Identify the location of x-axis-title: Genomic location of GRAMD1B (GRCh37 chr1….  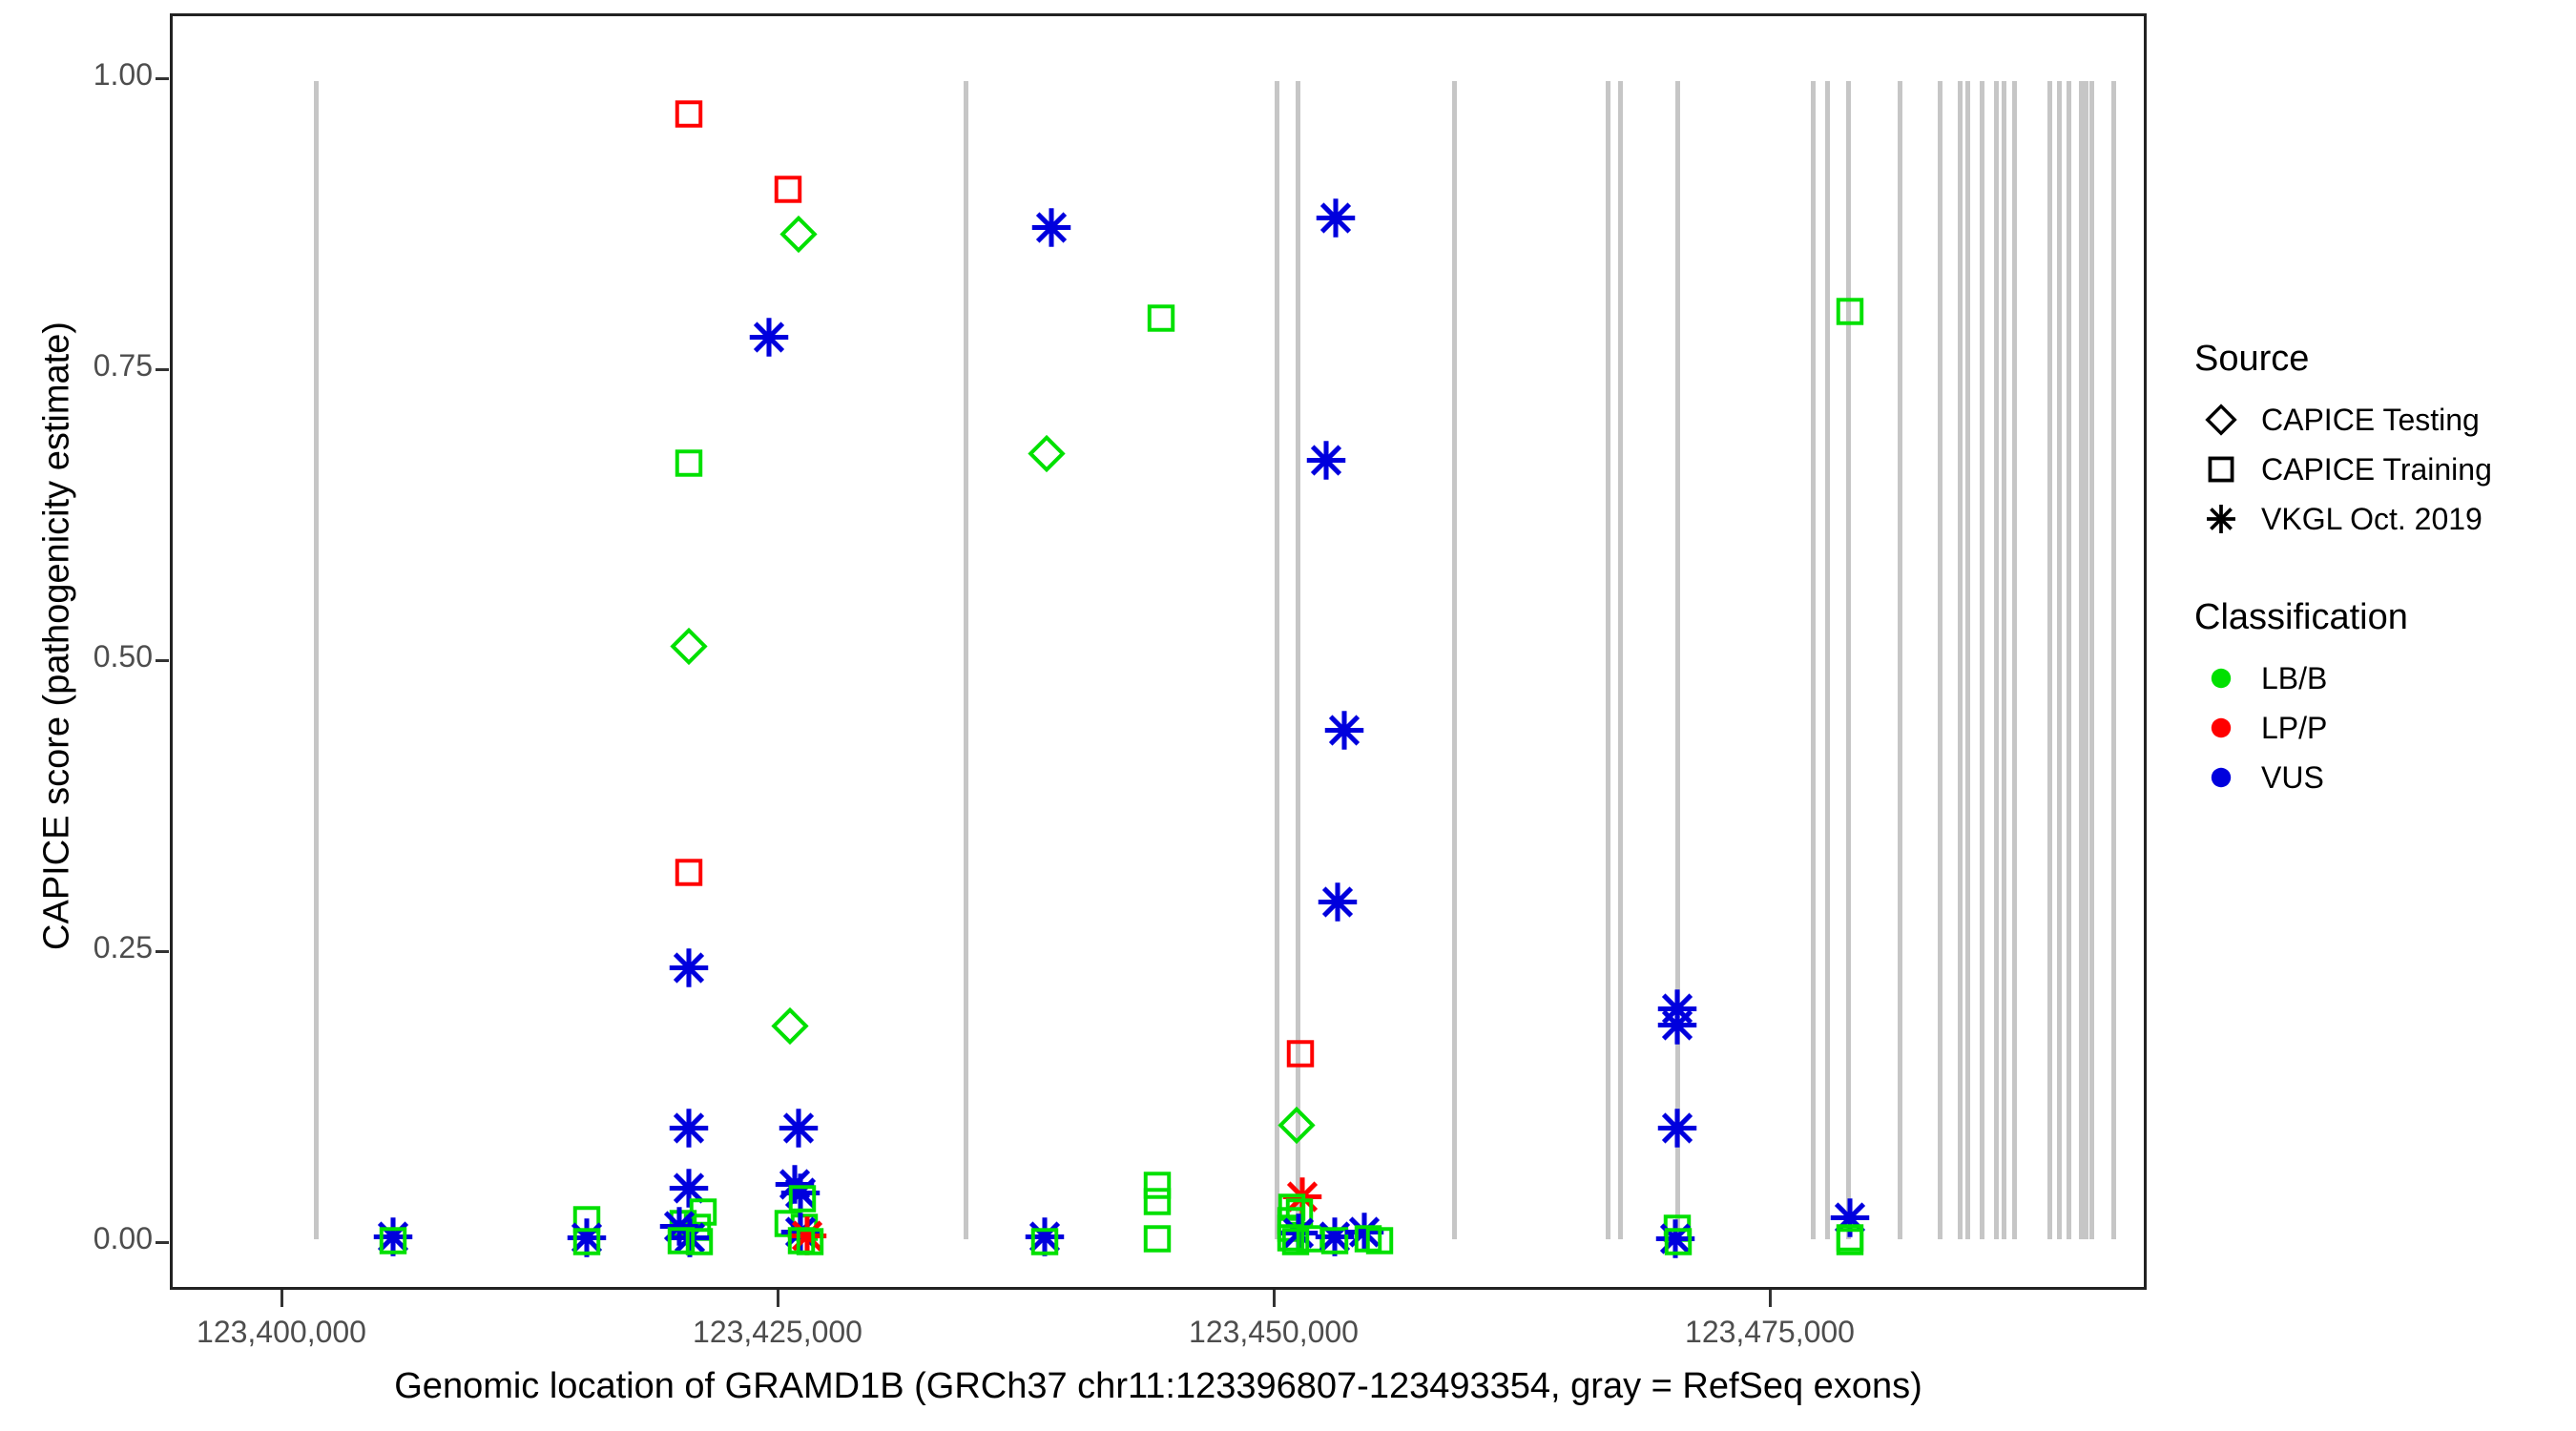
(1158, 1386).